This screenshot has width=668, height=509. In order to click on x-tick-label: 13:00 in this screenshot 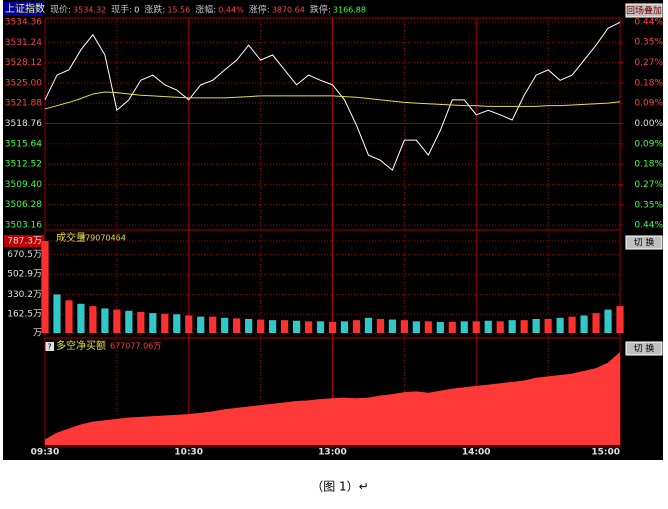, I will do `click(332, 453)`.